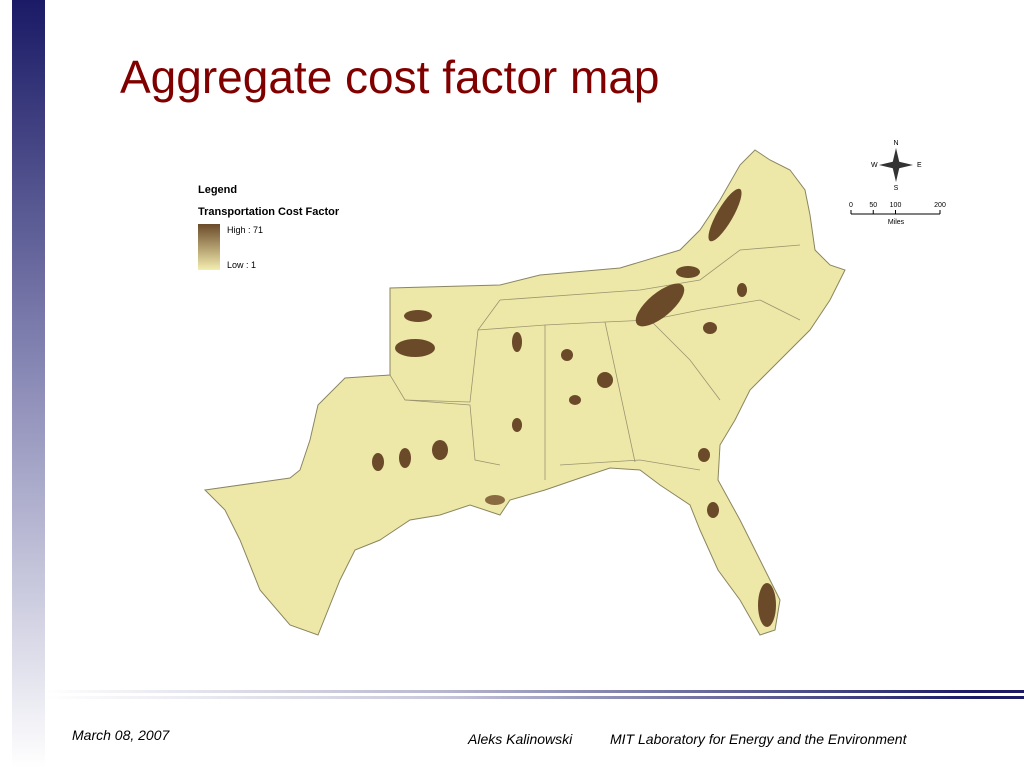 The width and height of the screenshot is (1024, 768). What do you see at coordinates (28, 384) in the screenshot?
I see `sidebar` at bounding box center [28, 384].